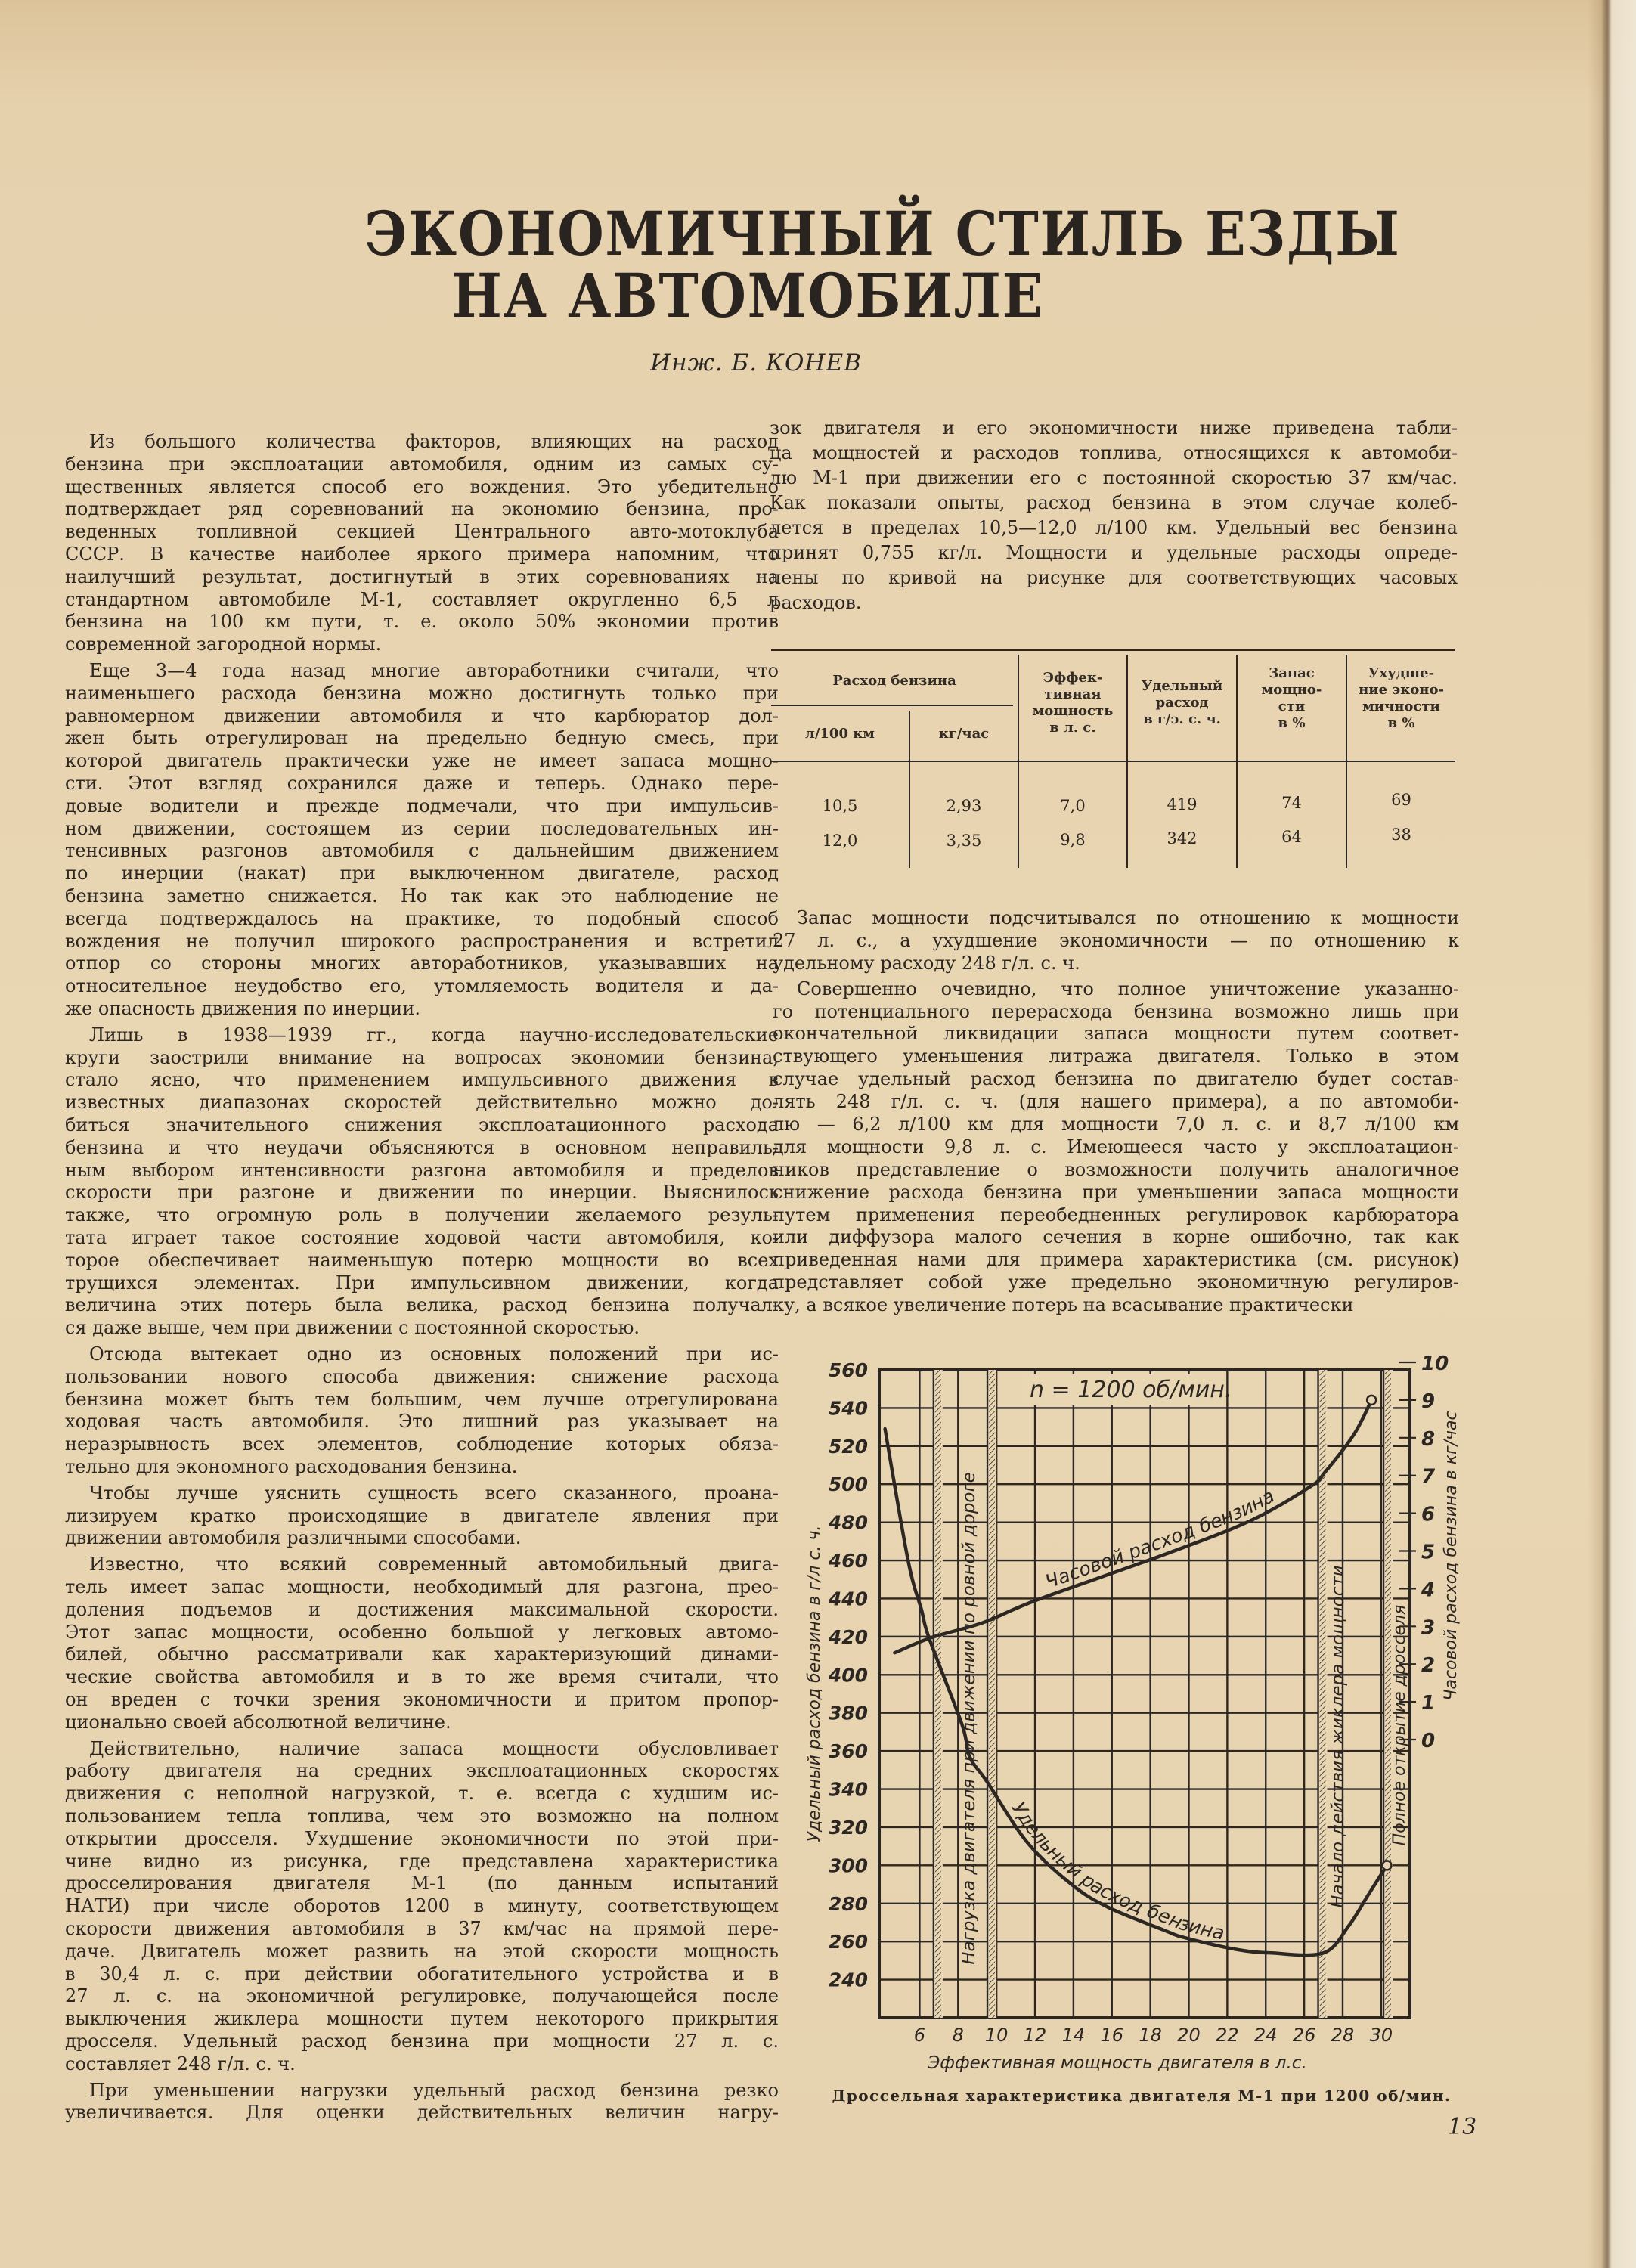  I want to click on y-tick-label: 260, so click(848, 1942).